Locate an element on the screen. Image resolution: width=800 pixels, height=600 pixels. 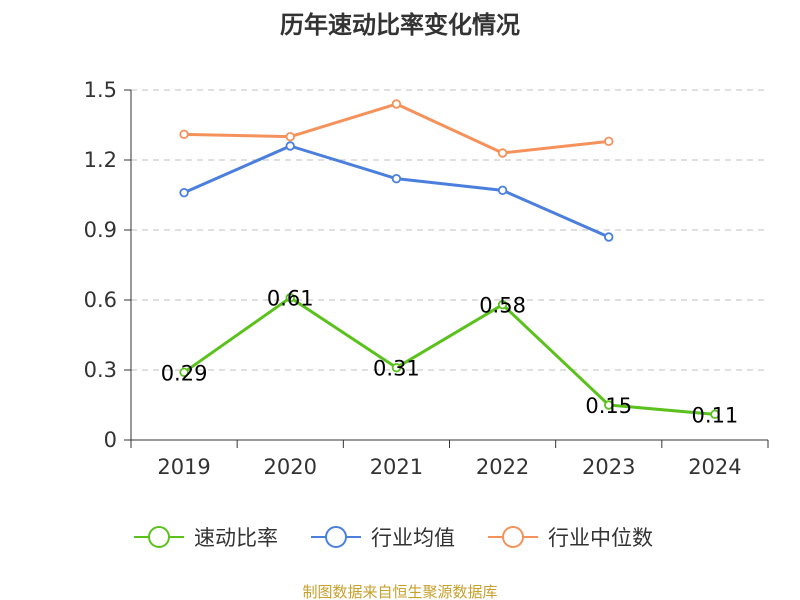
legend-item-1: 行业均值 is located at coordinates (383, 538).